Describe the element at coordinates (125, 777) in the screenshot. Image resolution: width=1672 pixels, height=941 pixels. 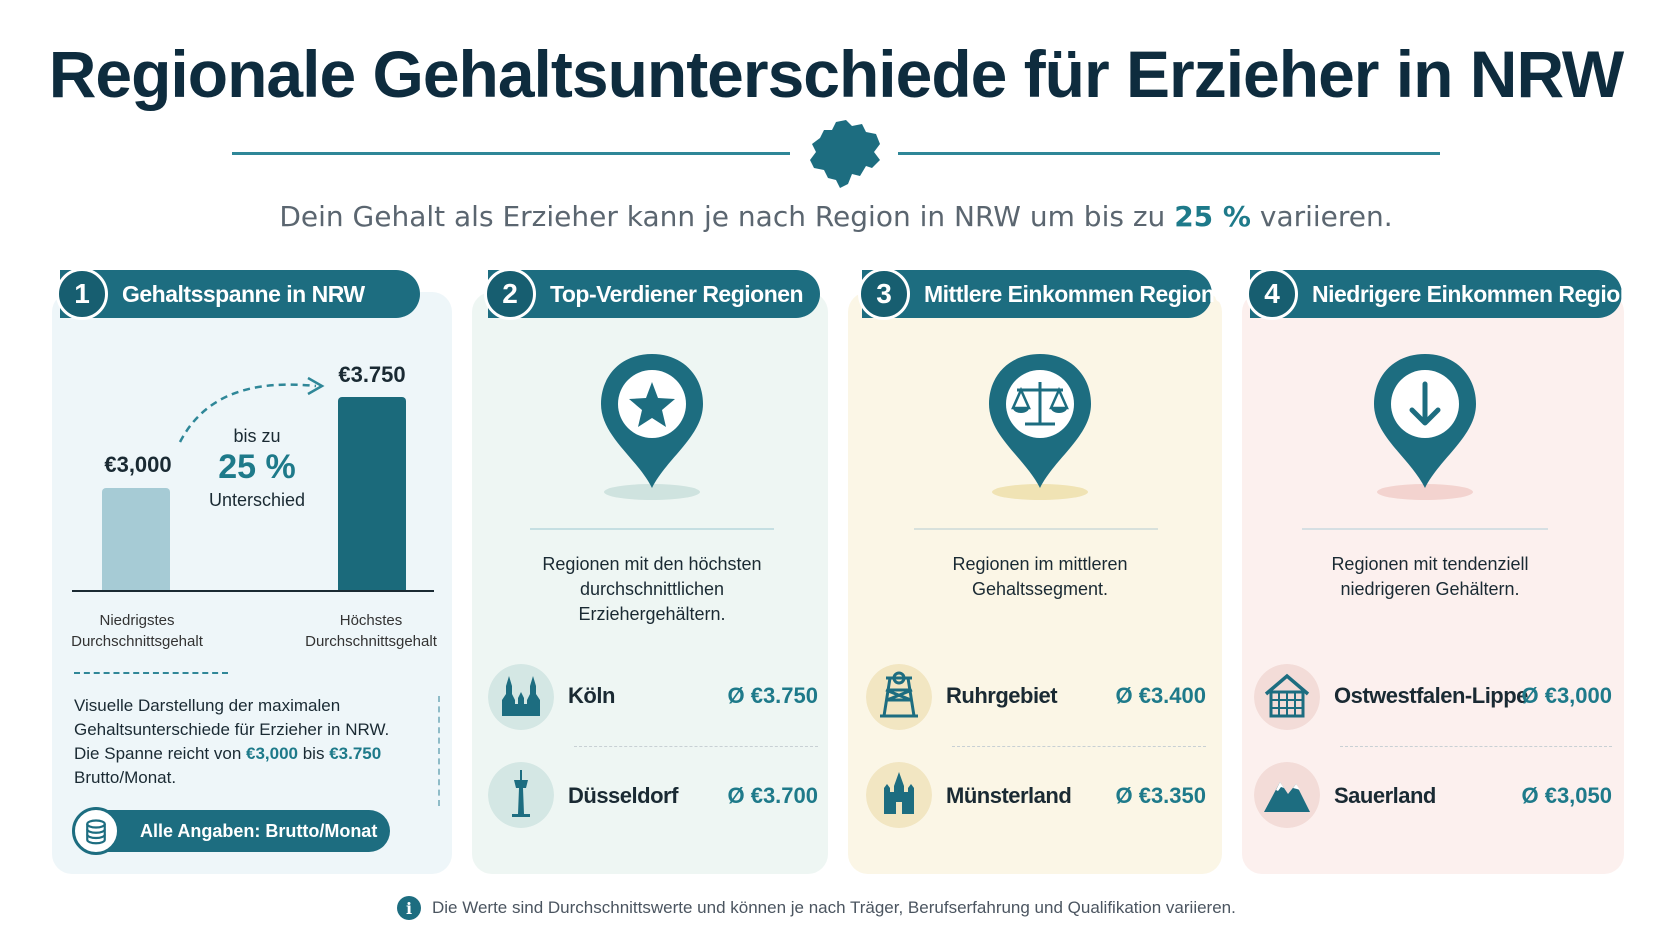
I see `description-text: Brutto/Monat.` at that location.